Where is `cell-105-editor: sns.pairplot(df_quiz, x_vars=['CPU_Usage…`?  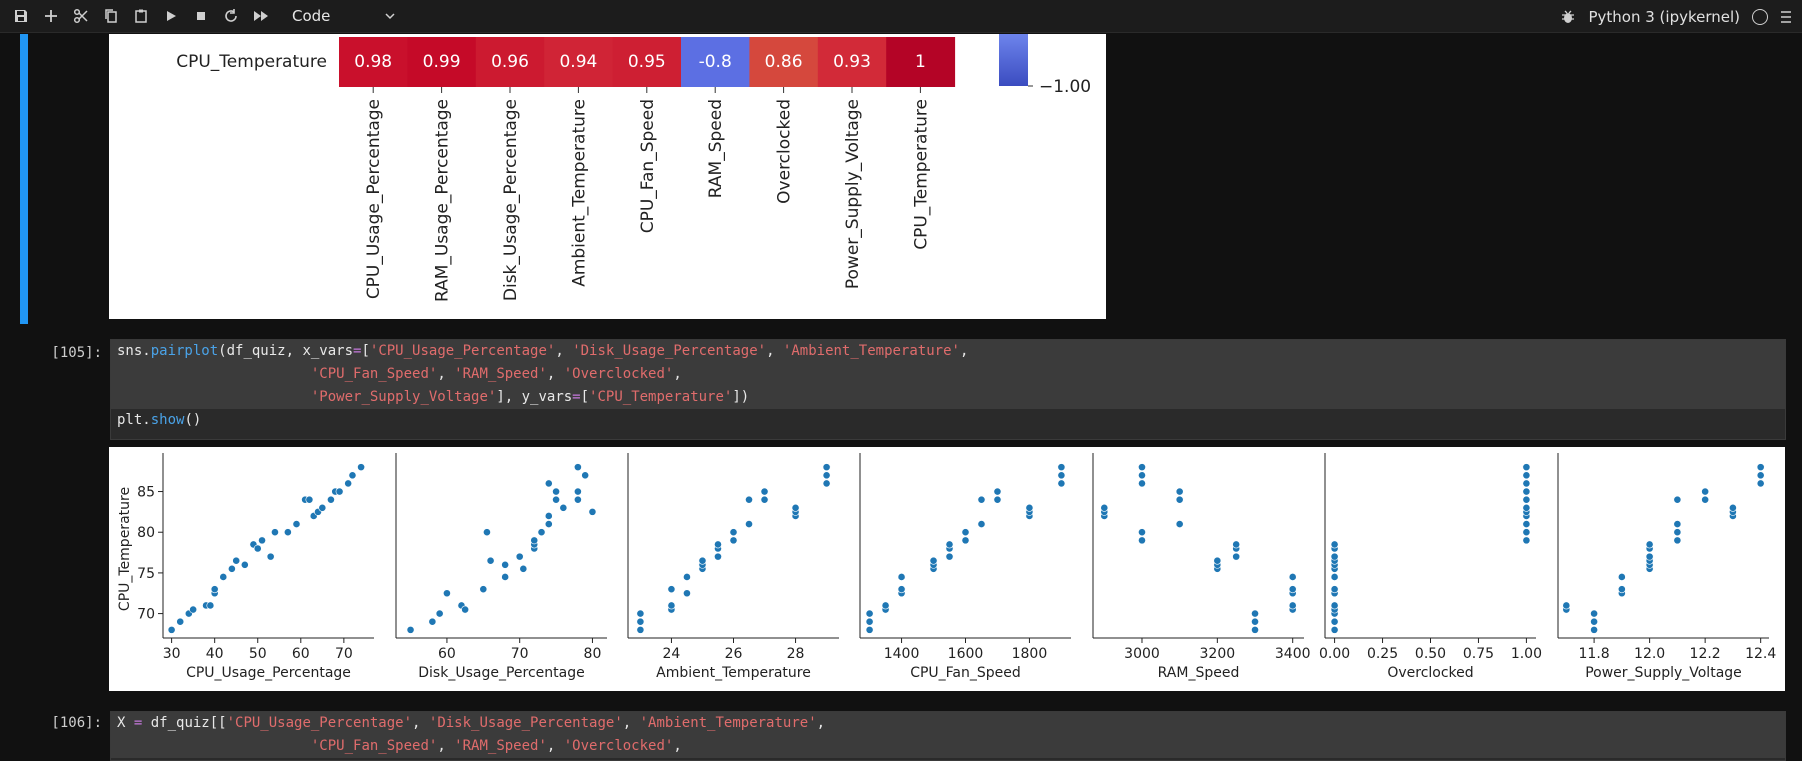 cell-105-editor: sns.pairplot(df_quiz, x_vars=['CPU_Usage… is located at coordinates (948, 389).